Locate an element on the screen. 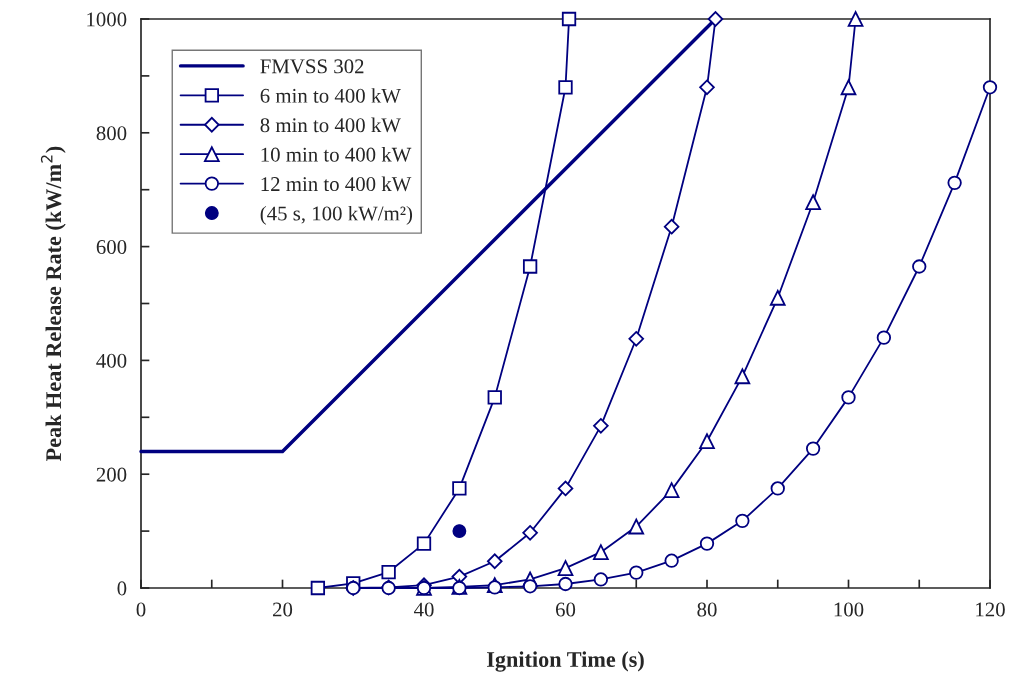 The image size is (1013, 694). y-tick-label: 600 is located at coordinates (111, 247).